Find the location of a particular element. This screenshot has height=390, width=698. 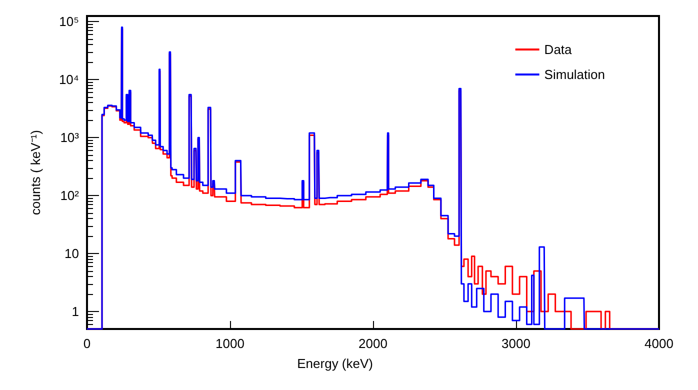

y-tick-label: 10² is located at coordinates (70, 196).